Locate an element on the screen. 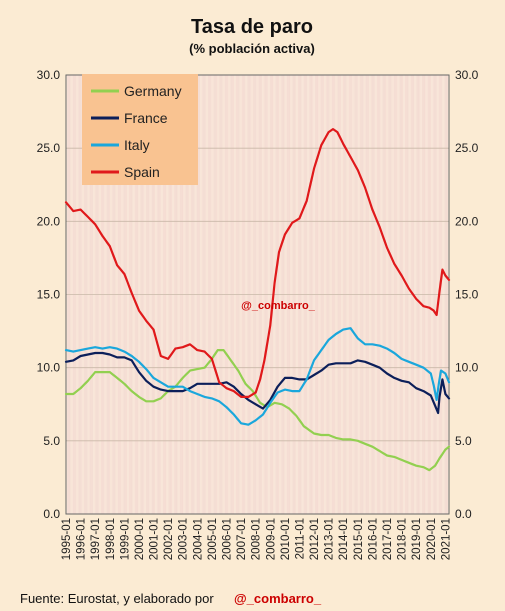 This screenshot has height=611, width=505. x-tick-label: 2006-01 is located at coordinates (227, 539).